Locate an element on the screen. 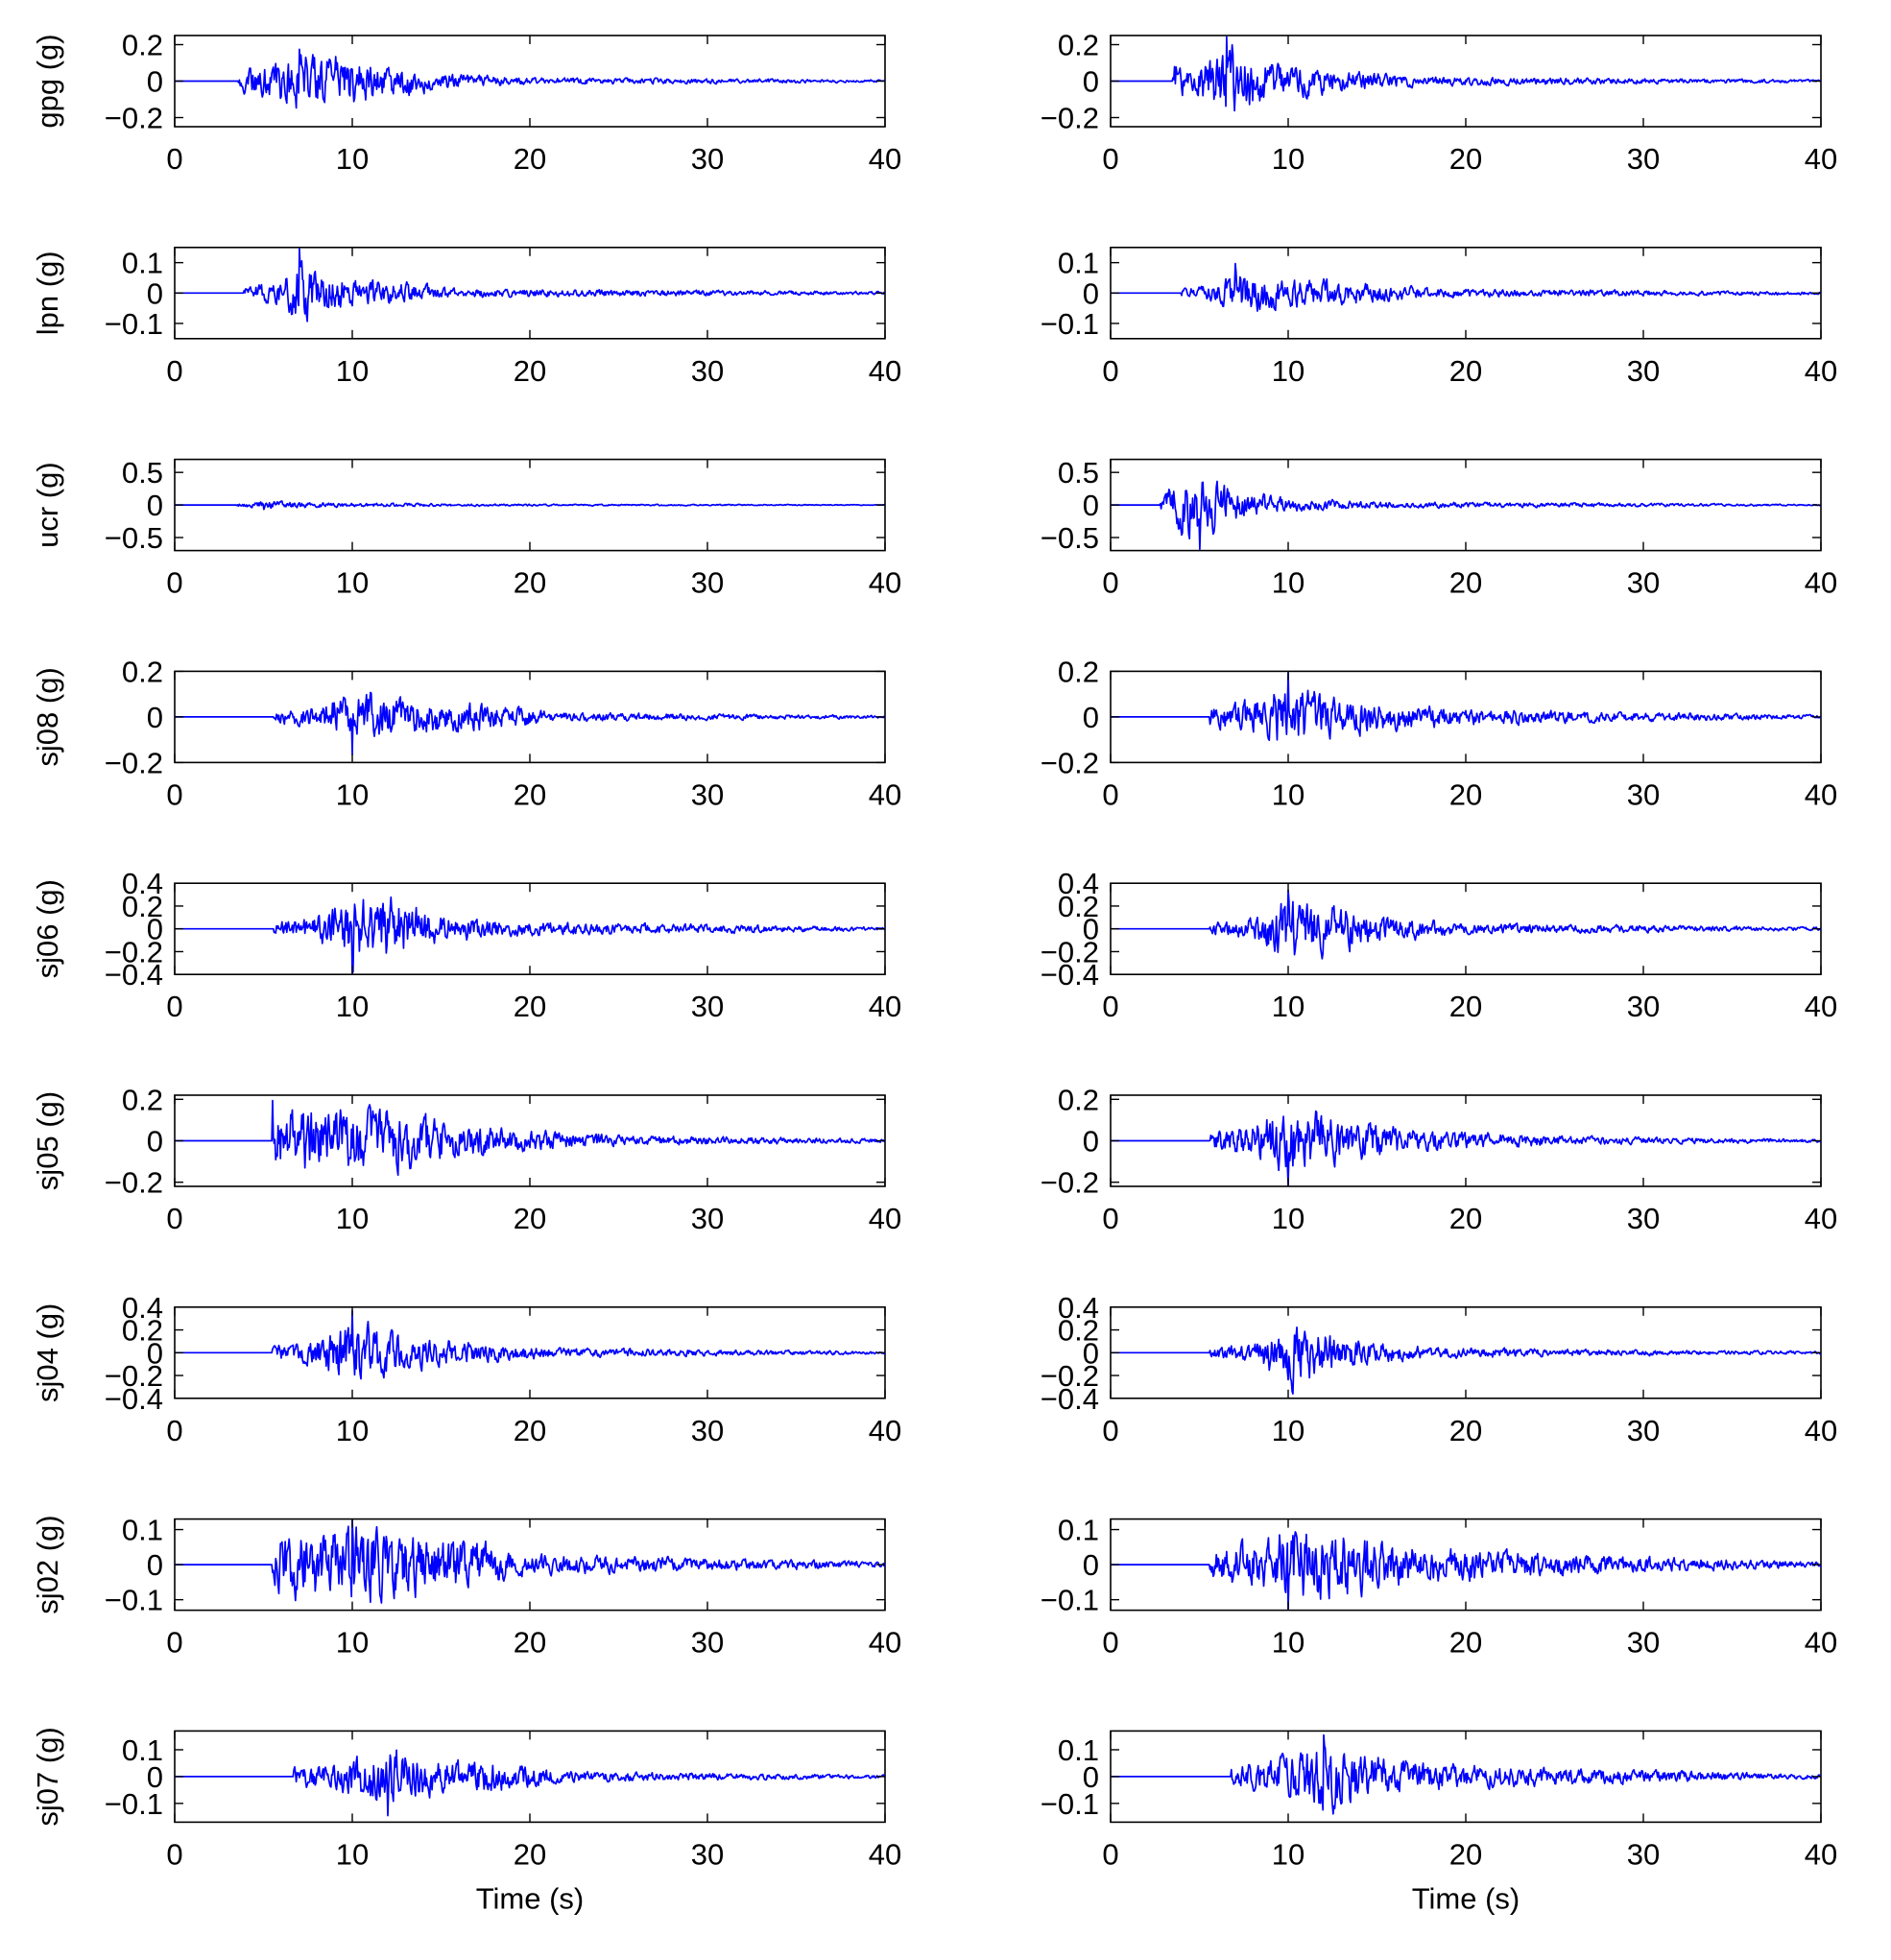  panel-lpn-2: 0 10 20 30 40−0.100.1 is located at coordinates (1439, 317).